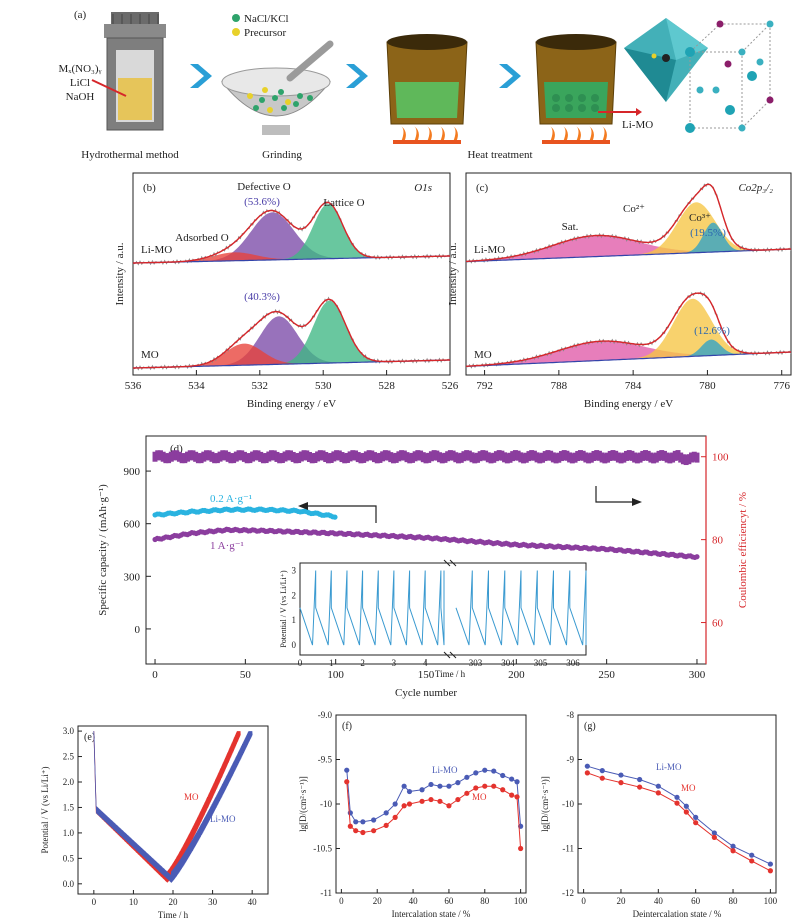 Image resolution: width=808 pixels, height=923 pixels. Describe the element at coordinates (69, 731) in the screenshot. I see `y-tick-label: 3.0` at that location.